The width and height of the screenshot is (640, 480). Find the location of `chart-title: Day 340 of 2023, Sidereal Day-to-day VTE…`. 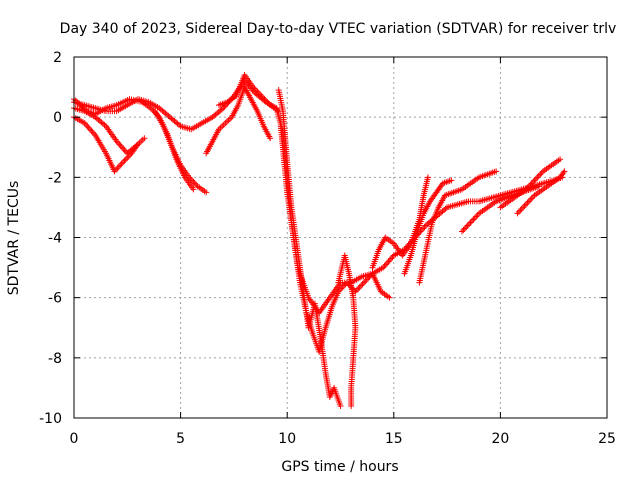

chart-title: Day 340 of 2023, Sidereal Day-to-day VTE… is located at coordinates (338, 29).